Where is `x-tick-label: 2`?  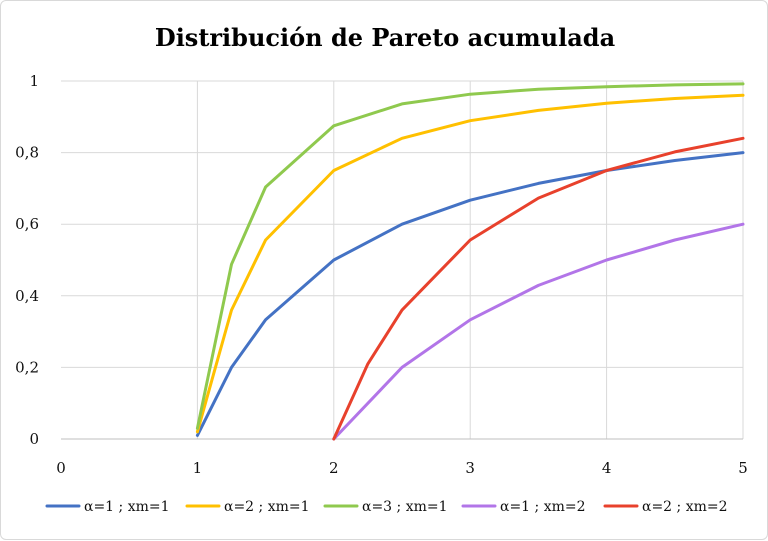
x-tick-label: 2 is located at coordinates (334, 468).